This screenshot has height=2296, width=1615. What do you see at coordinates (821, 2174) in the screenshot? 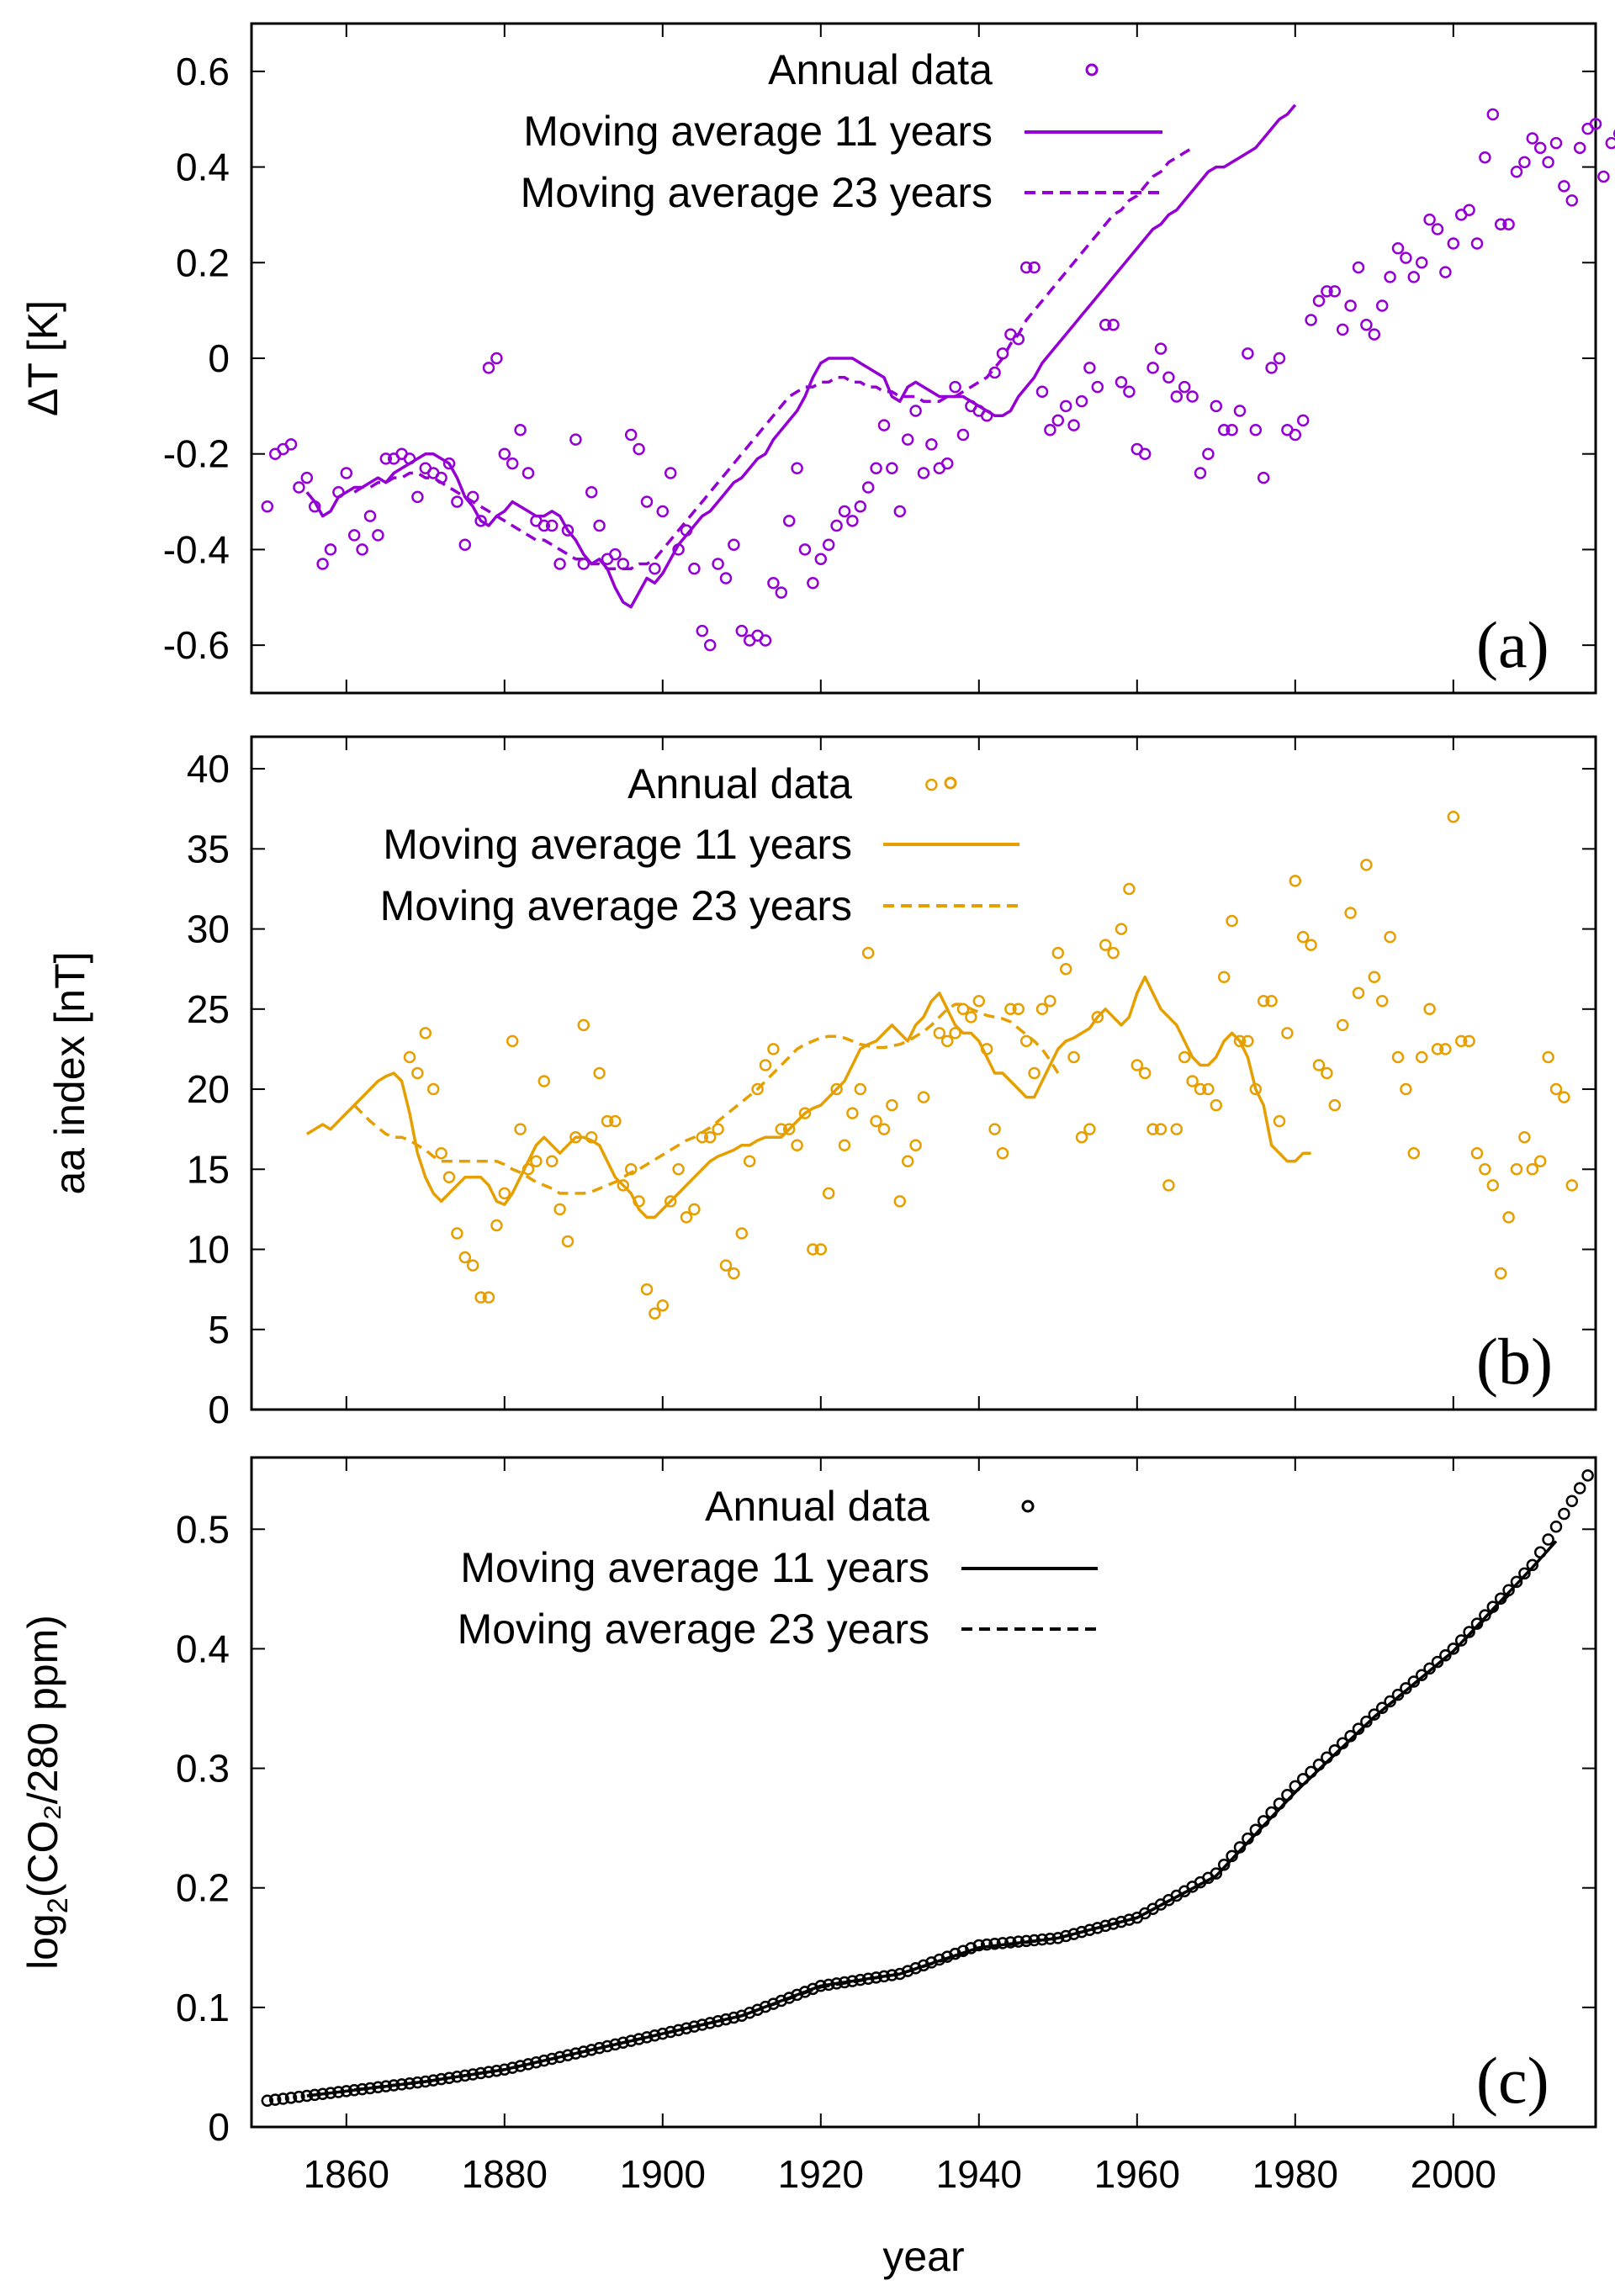
I see `x-tick-label: 1920` at bounding box center [821, 2174].